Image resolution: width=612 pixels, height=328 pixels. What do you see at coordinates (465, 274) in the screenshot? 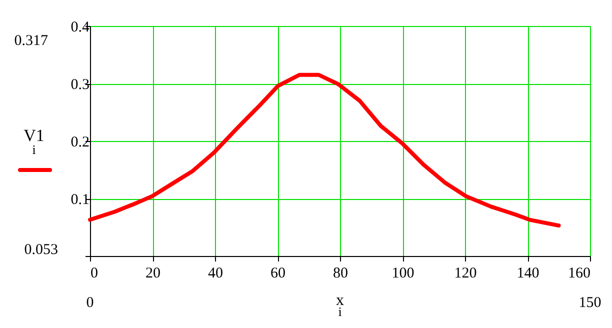
I see `x-tick-label: 120` at bounding box center [465, 274].